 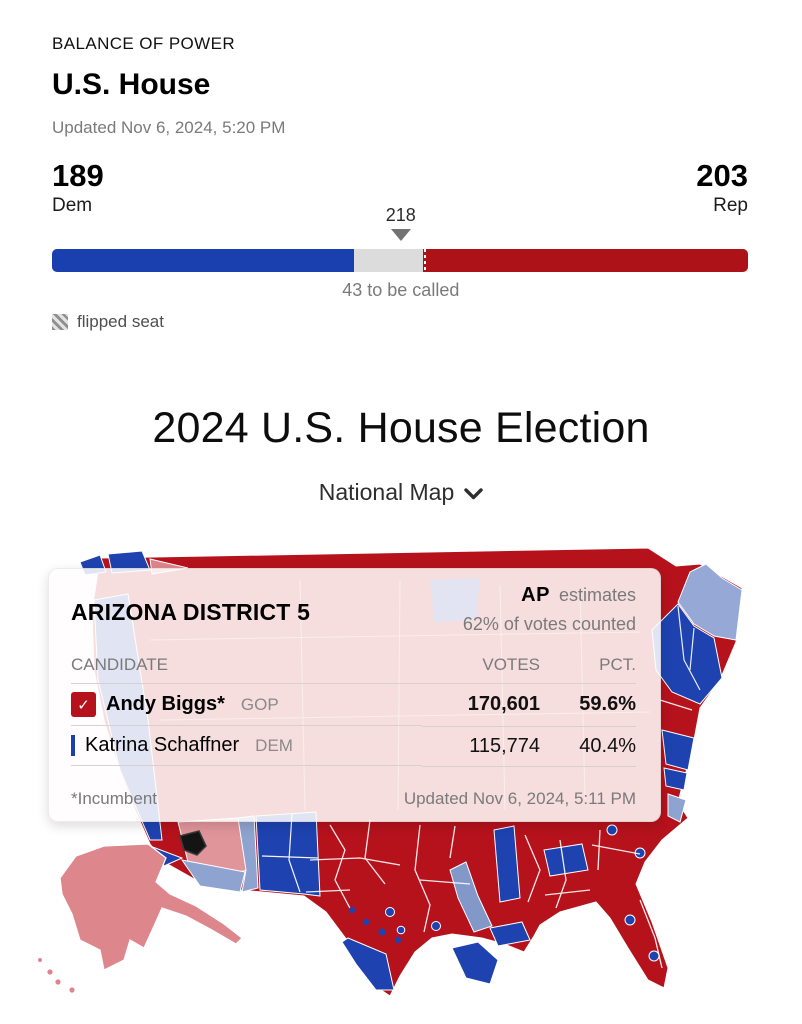 What do you see at coordinates (481, 746) in the screenshot?
I see `candidate-votes: 115,774` at bounding box center [481, 746].